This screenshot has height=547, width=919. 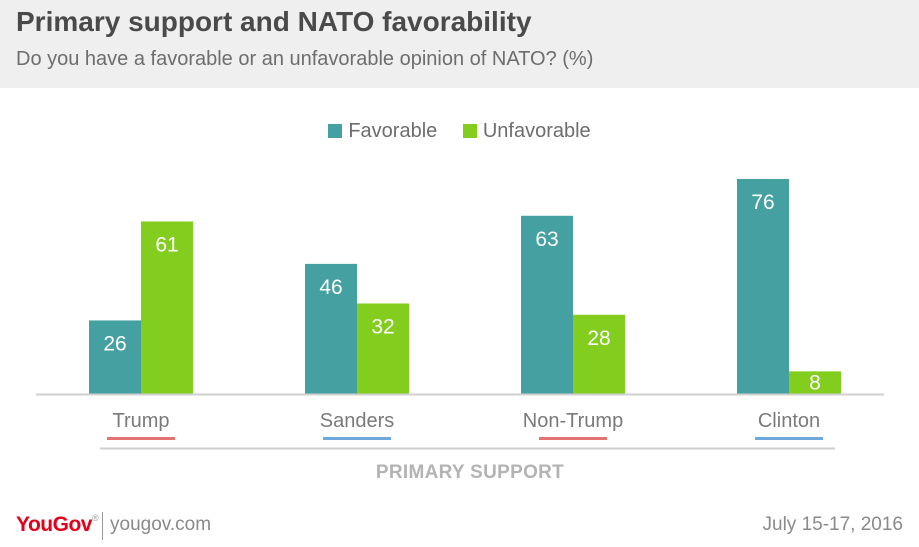 I want to click on bar-favorable-sanders, so click(x=331, y=328).